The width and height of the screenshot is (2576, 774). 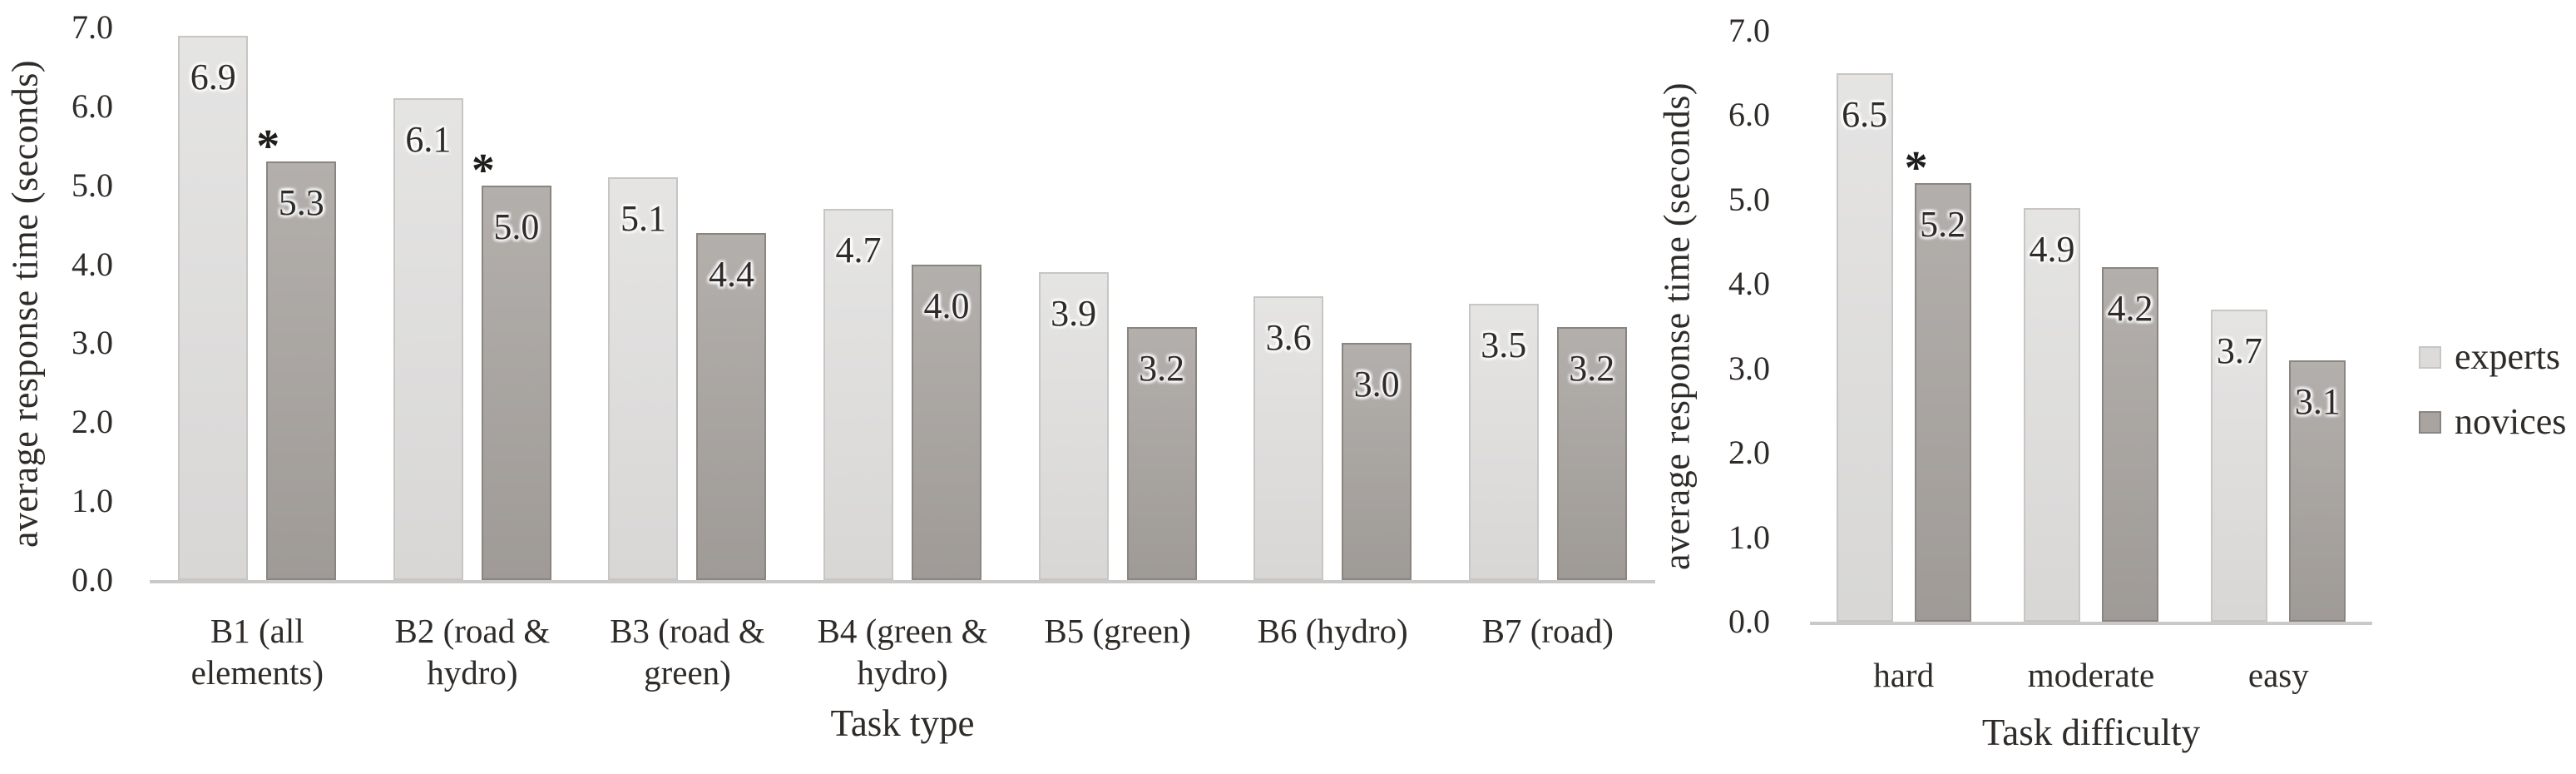 I want to click on bar-novices-4: 3.2, so click(x=1161, y=453).